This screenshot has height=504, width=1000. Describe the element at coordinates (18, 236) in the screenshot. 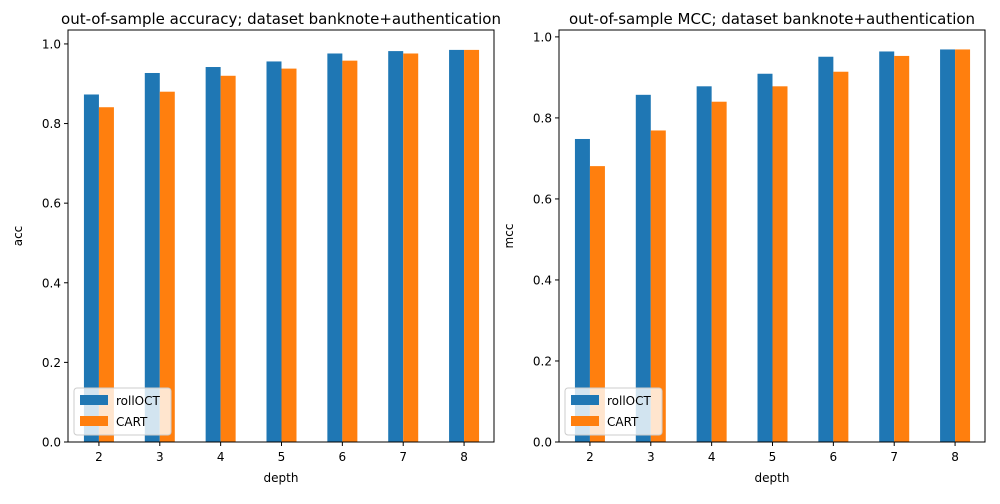

I see `y-axis-label: acc` at that location.